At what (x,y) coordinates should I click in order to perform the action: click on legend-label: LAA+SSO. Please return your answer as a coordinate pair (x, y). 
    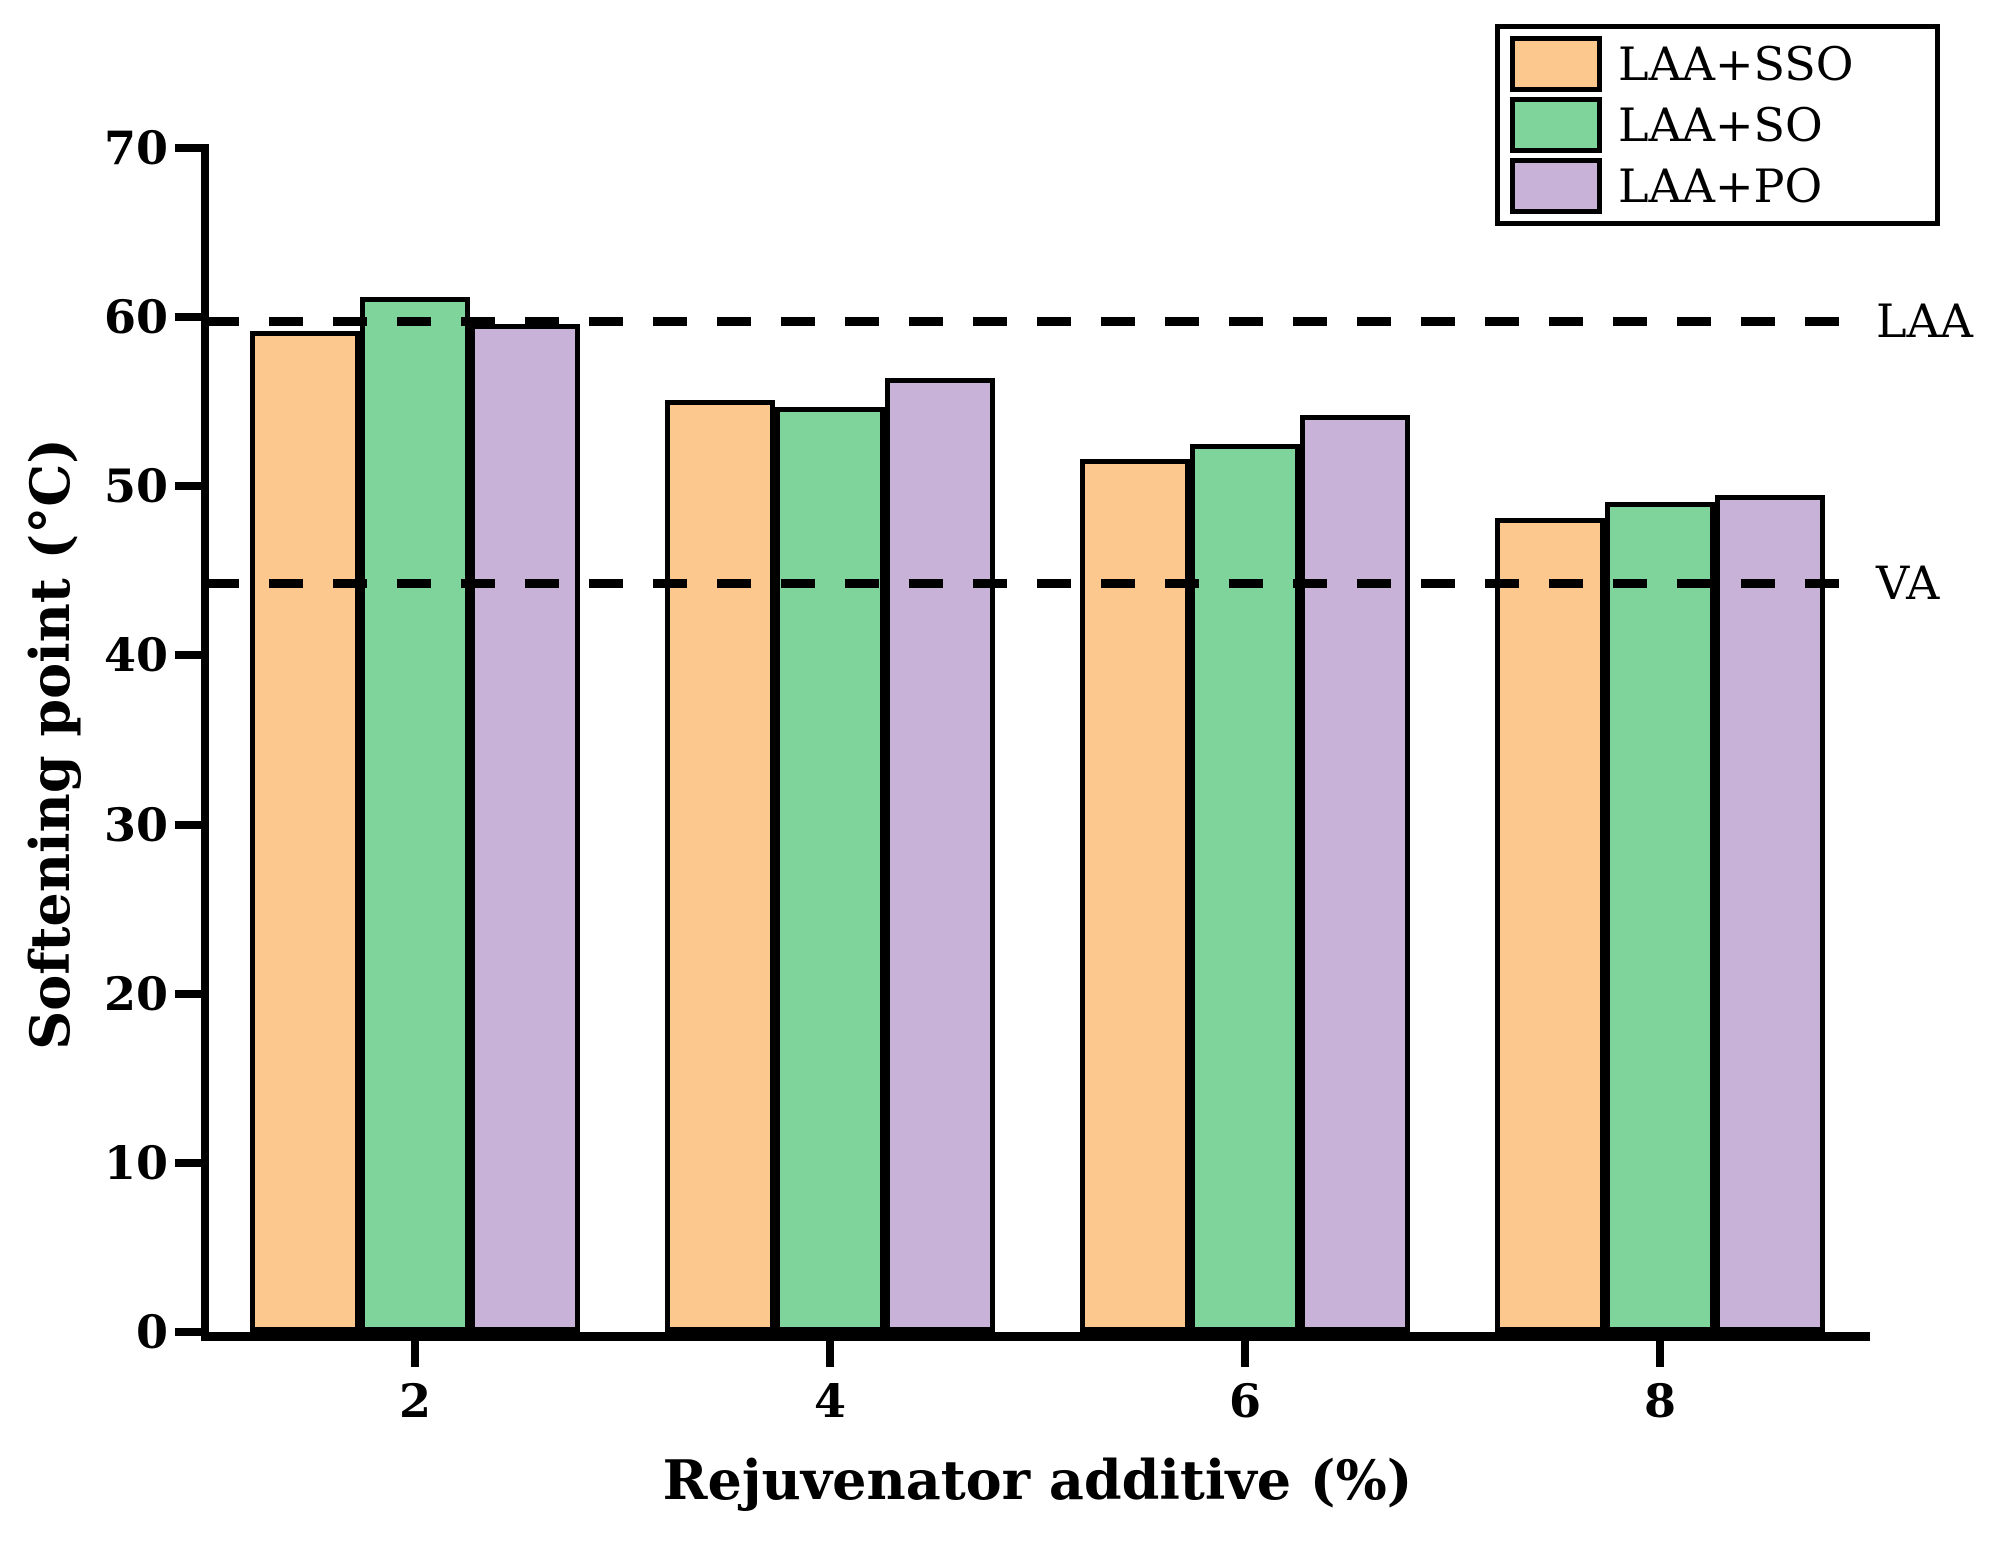
    Looking at the image, I should click on (1736, 64).